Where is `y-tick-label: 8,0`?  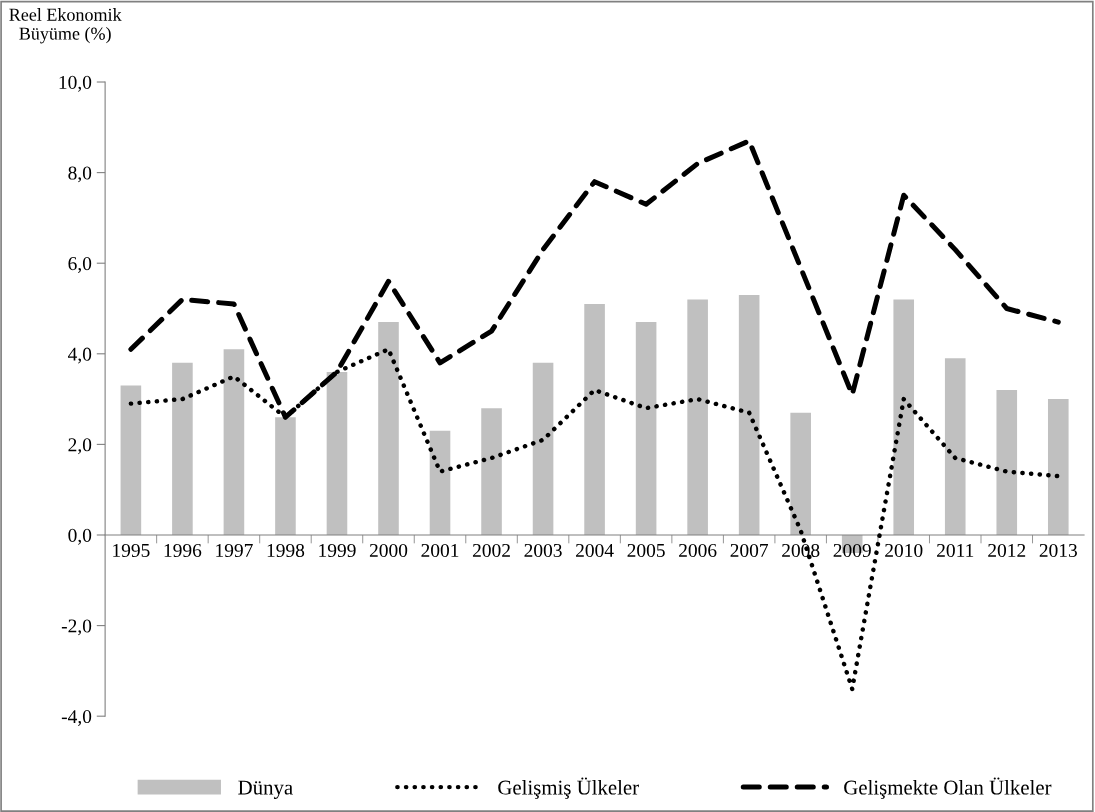 y-tick-label: 8,0 is located at coordinates (80, 174).